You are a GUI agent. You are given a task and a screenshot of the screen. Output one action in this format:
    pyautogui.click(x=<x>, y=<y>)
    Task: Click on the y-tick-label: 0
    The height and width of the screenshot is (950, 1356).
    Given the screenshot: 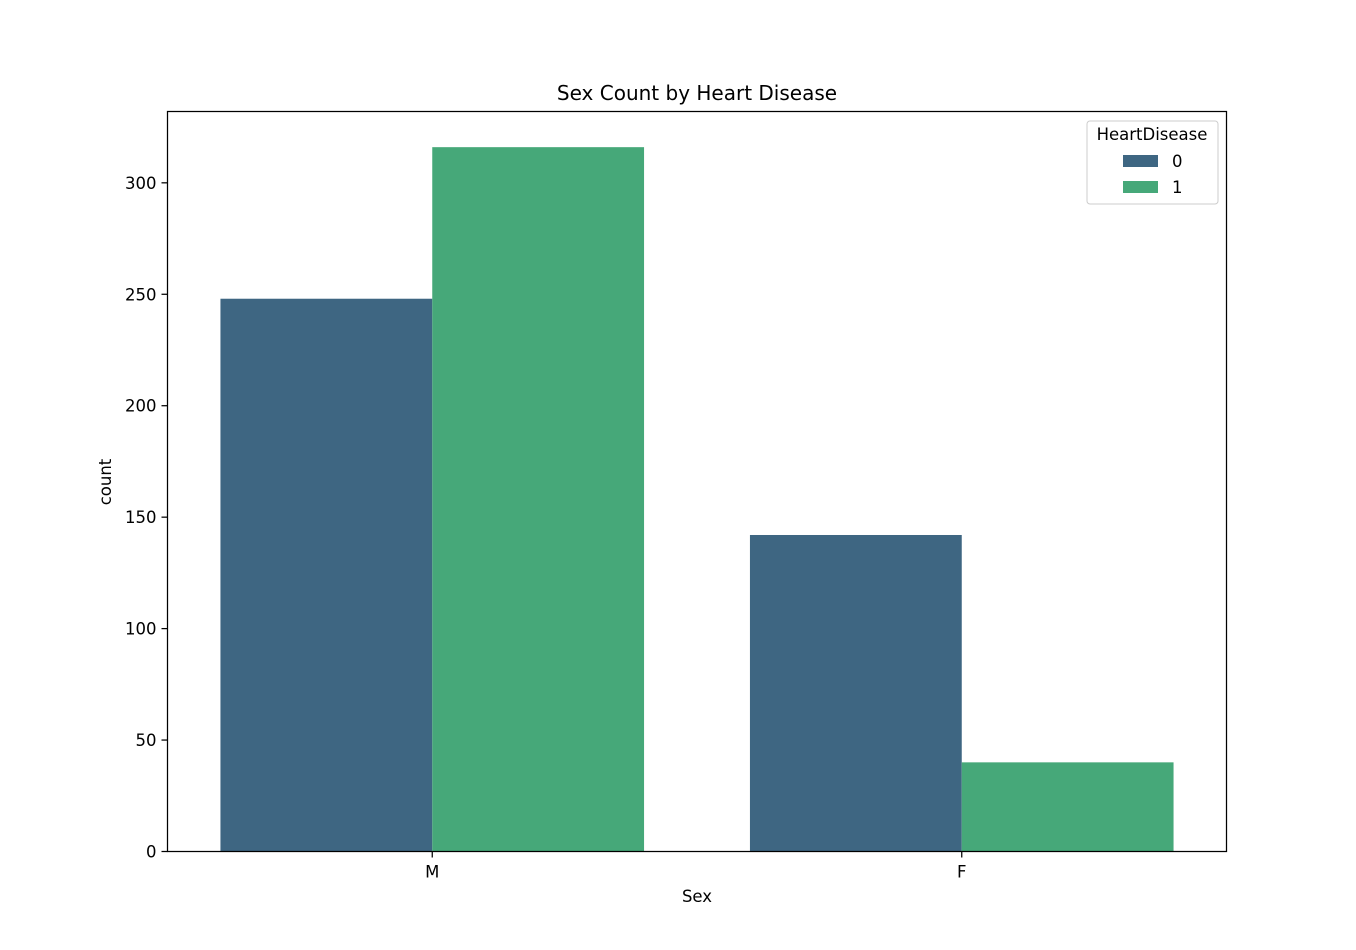 What is the action you would take?
    pyautogui.click(x=151, y=852)
    